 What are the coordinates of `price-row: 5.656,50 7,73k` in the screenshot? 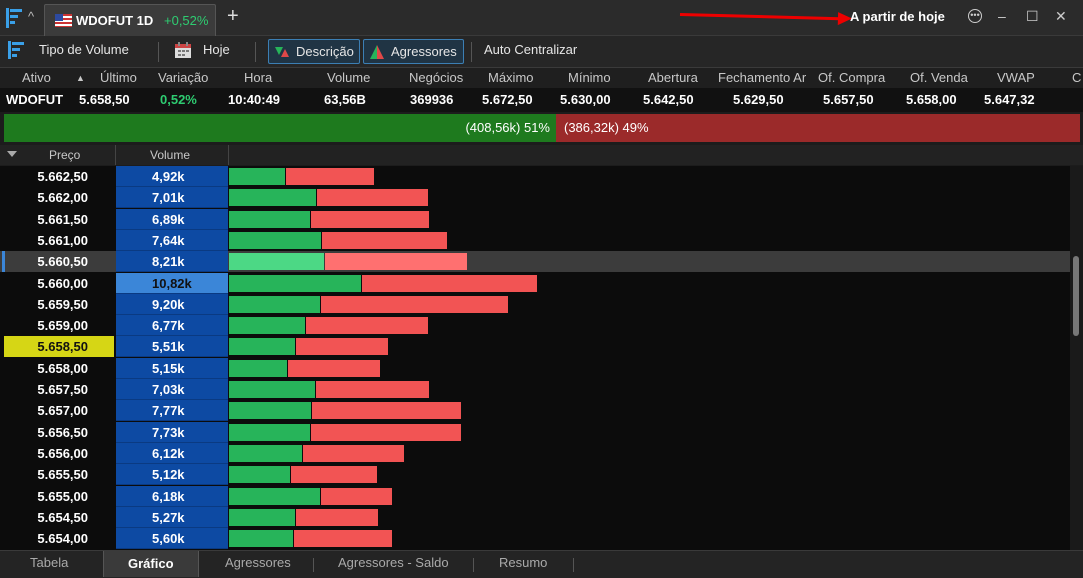 It's located at (535, 432).